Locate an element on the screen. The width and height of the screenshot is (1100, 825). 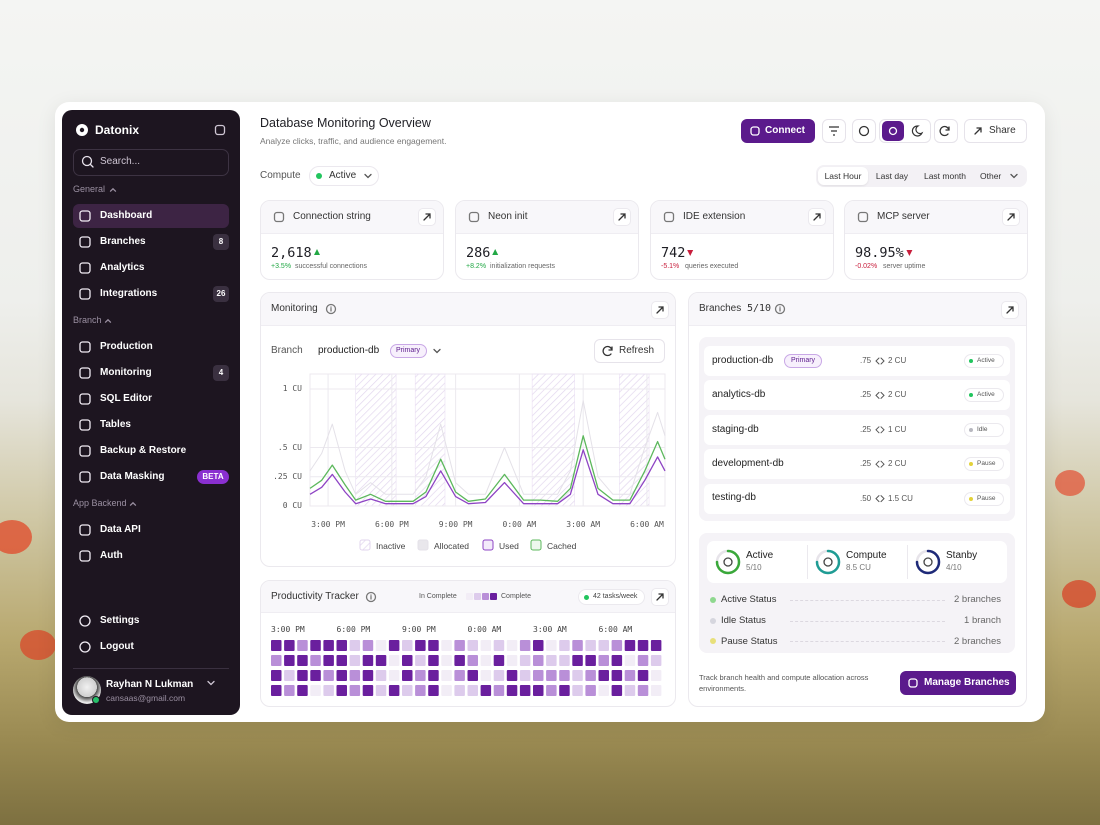
nav-item: Analytics is located at coordinates (122, 267).